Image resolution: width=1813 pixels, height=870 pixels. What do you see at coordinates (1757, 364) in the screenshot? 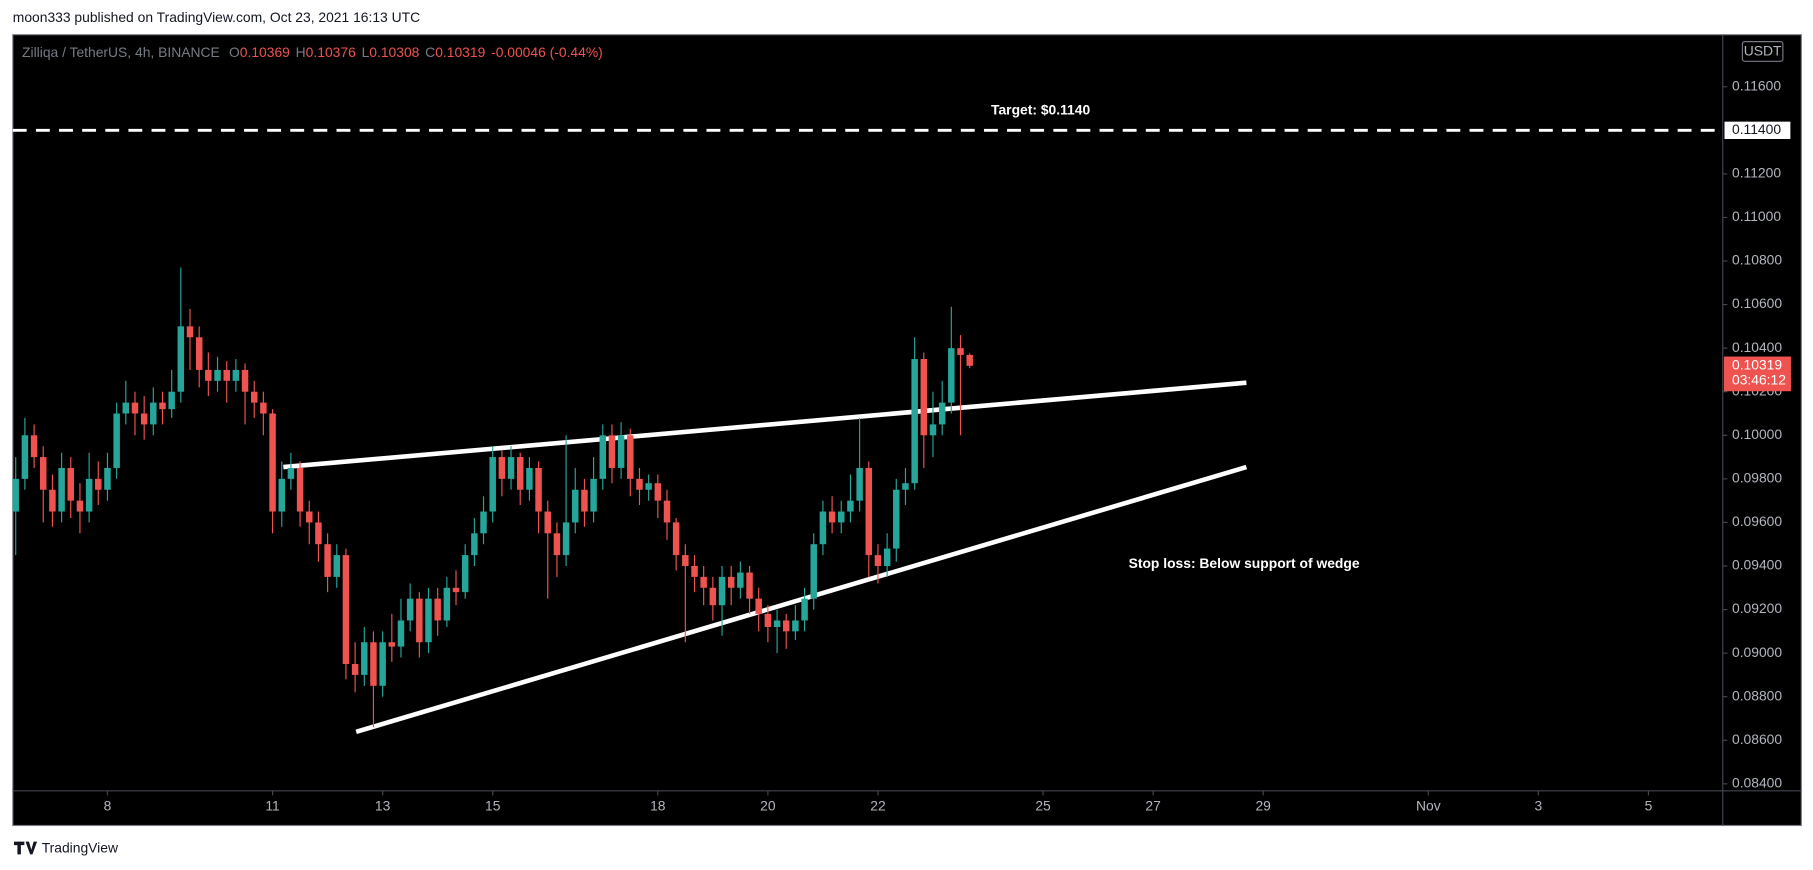
I see `last-price-label: 0.10319` at bounding box center [1757, 364].